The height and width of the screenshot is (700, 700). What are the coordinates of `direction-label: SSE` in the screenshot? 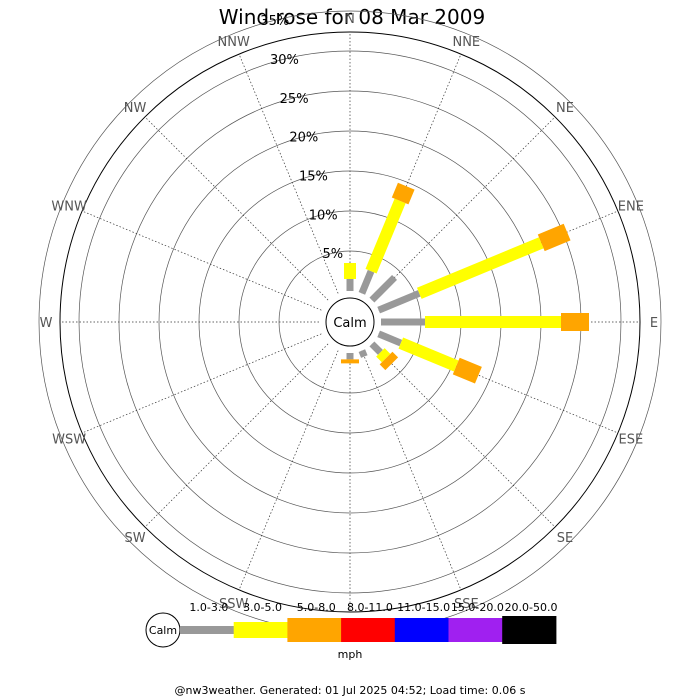 It's located at (466, 604).